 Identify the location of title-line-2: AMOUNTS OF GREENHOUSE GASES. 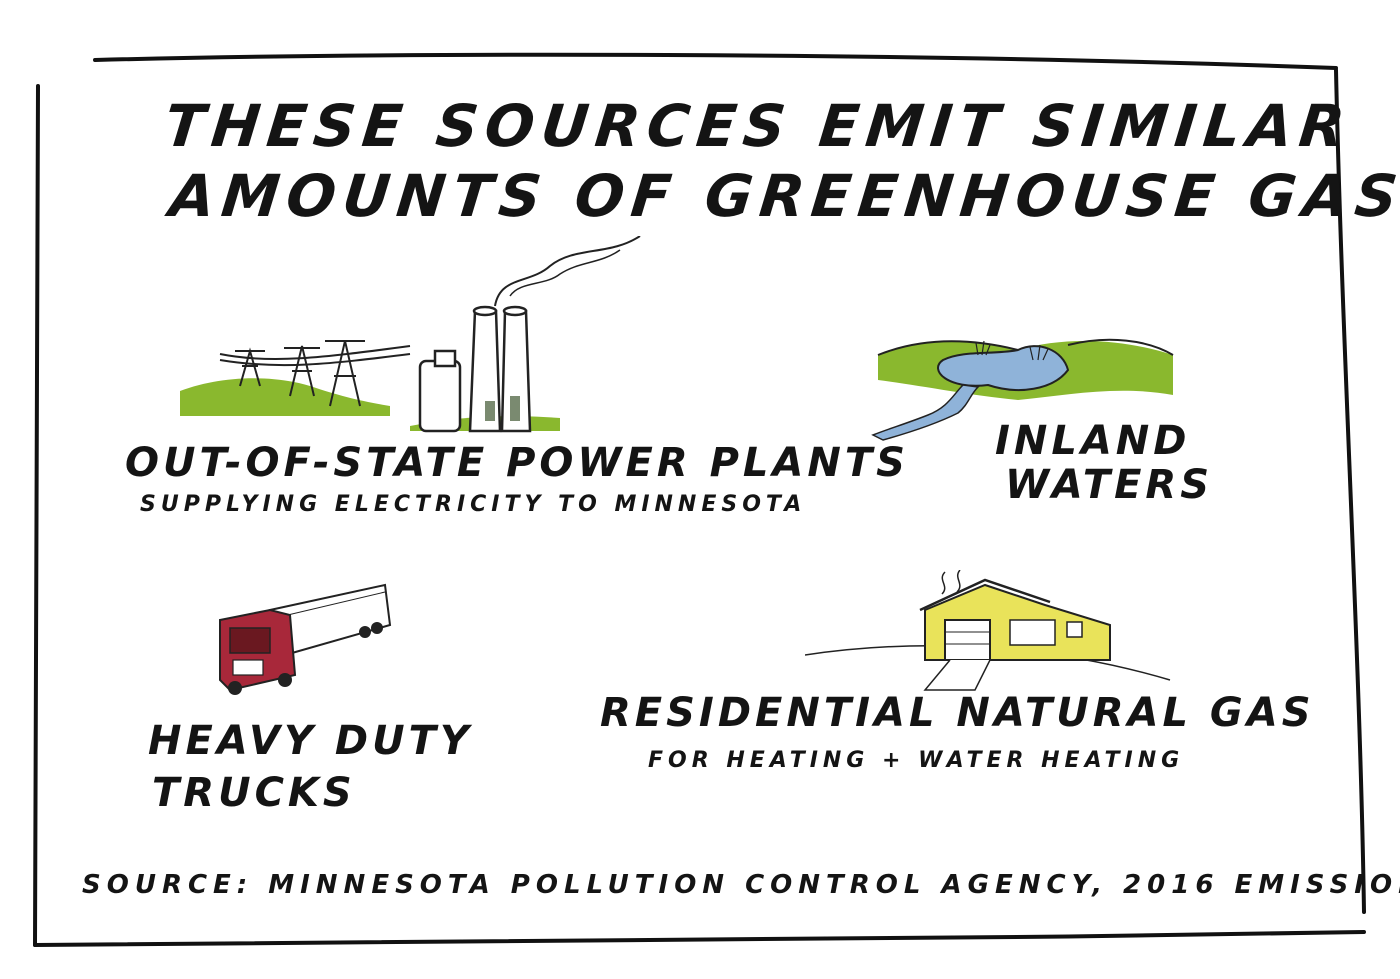
(783, 196).